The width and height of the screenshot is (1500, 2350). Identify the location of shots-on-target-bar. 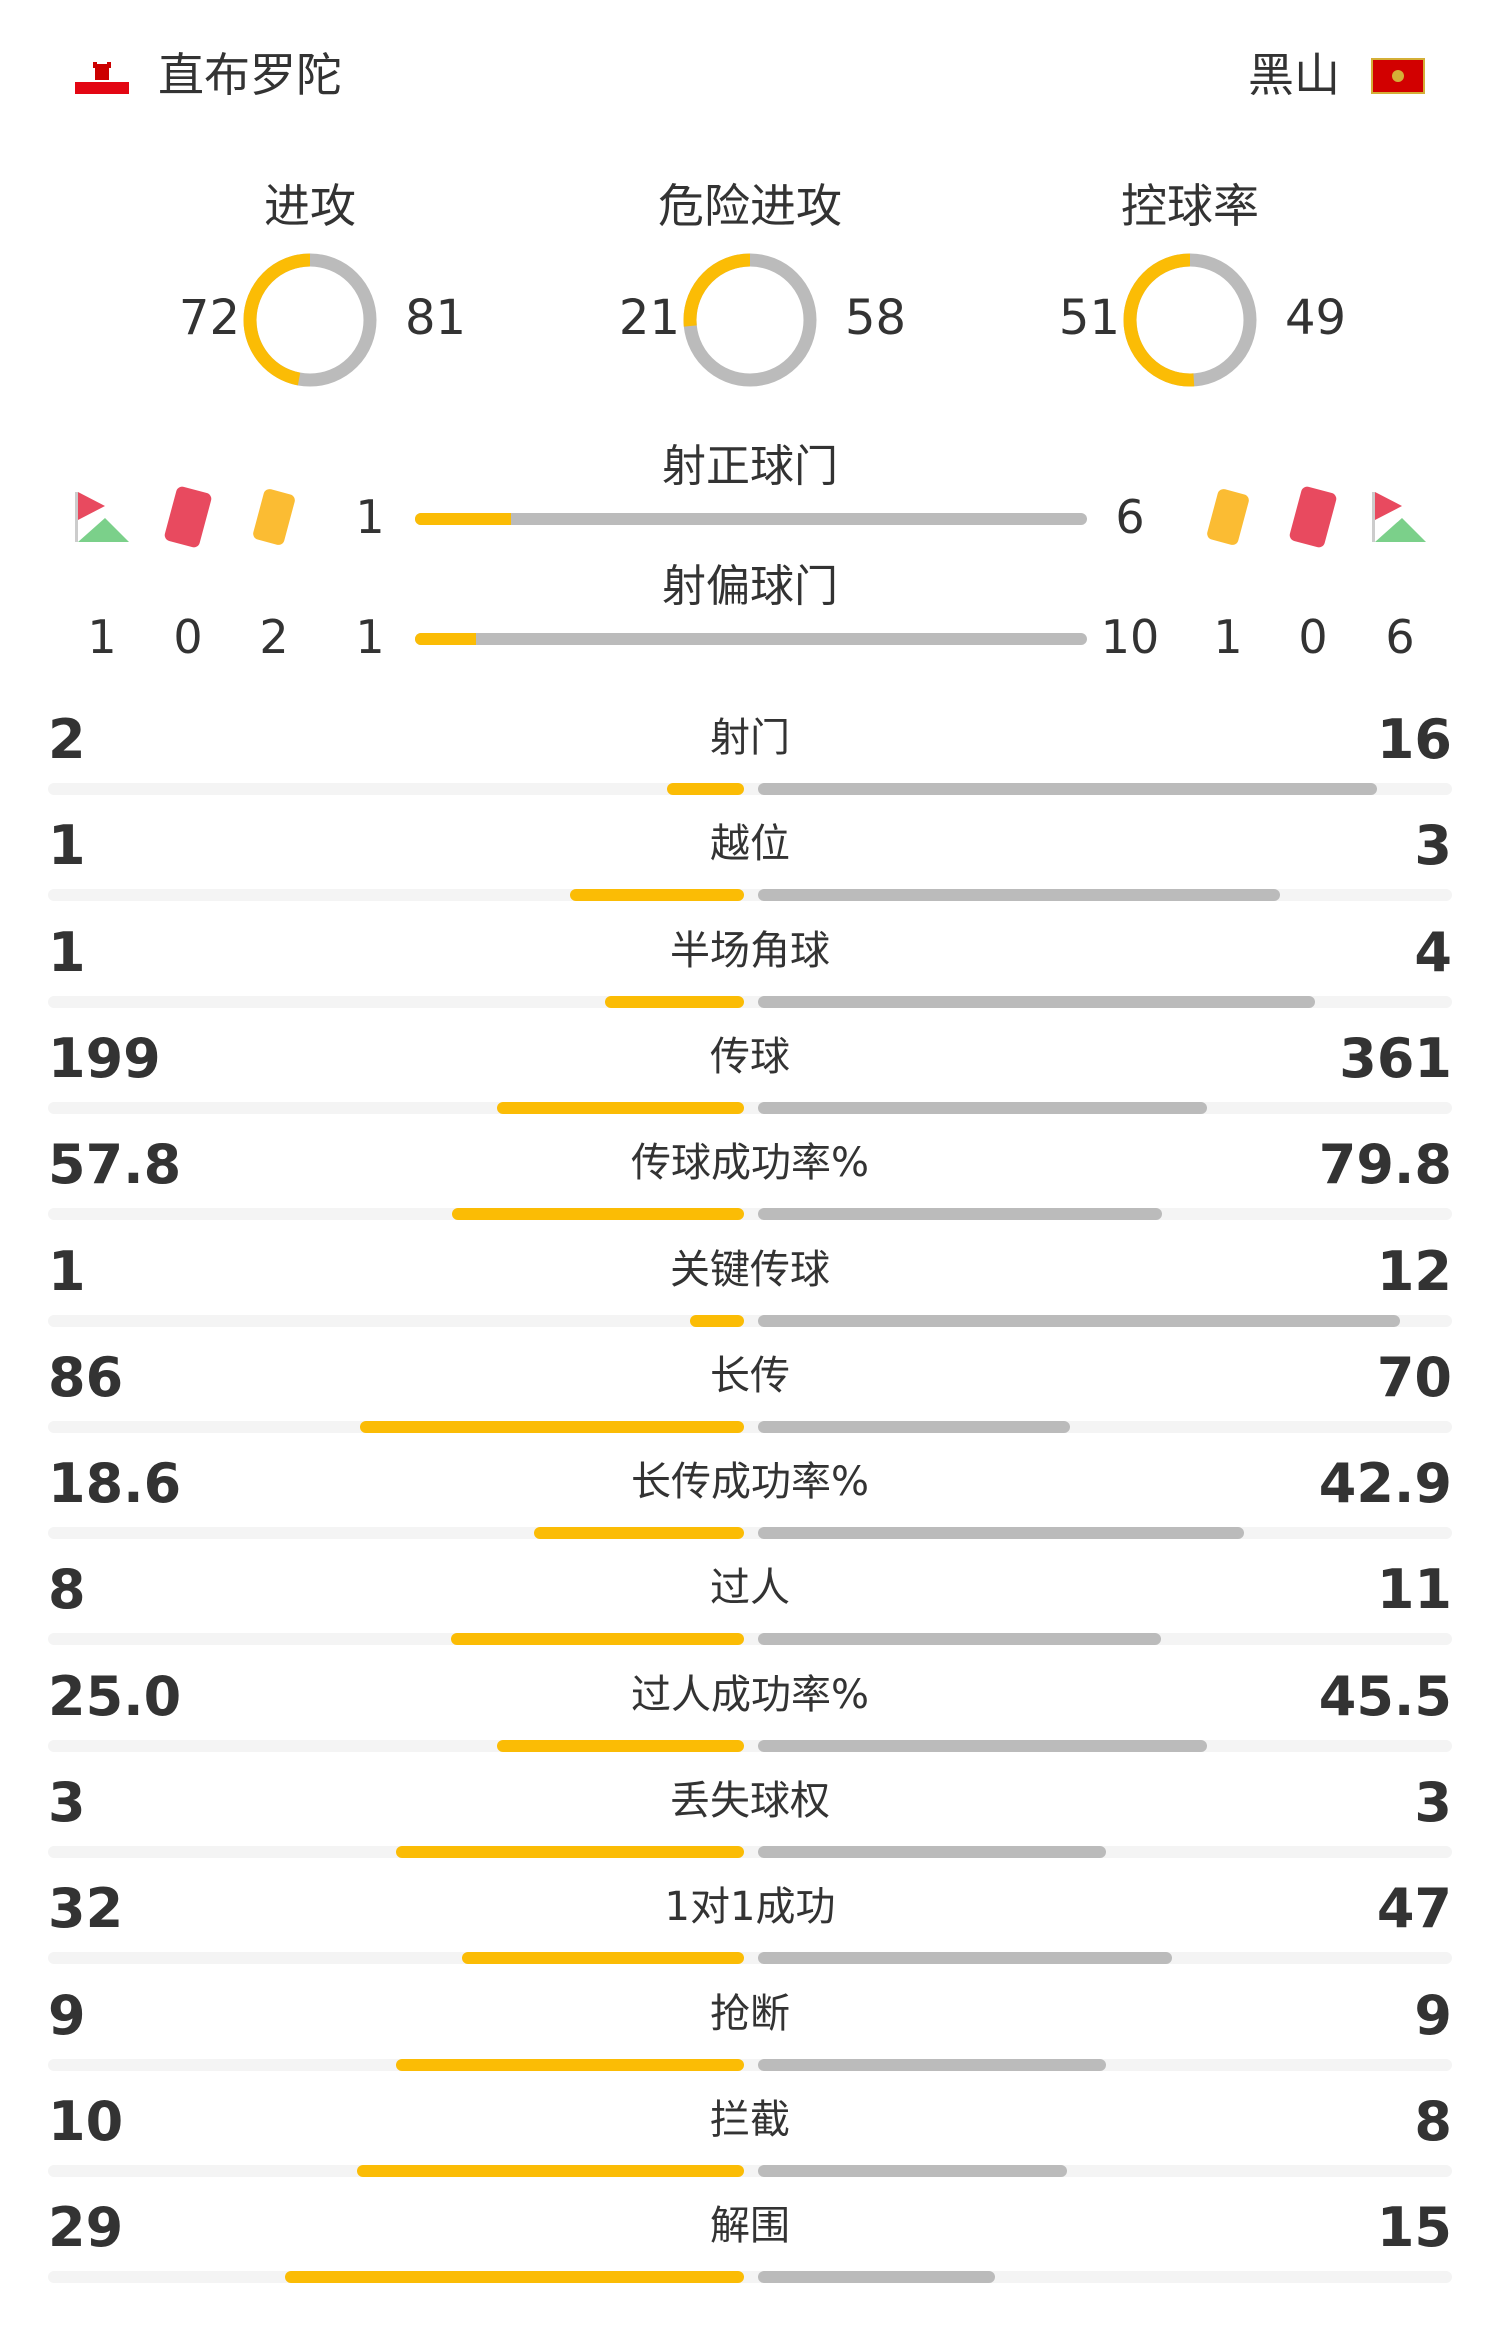
(751, 519).